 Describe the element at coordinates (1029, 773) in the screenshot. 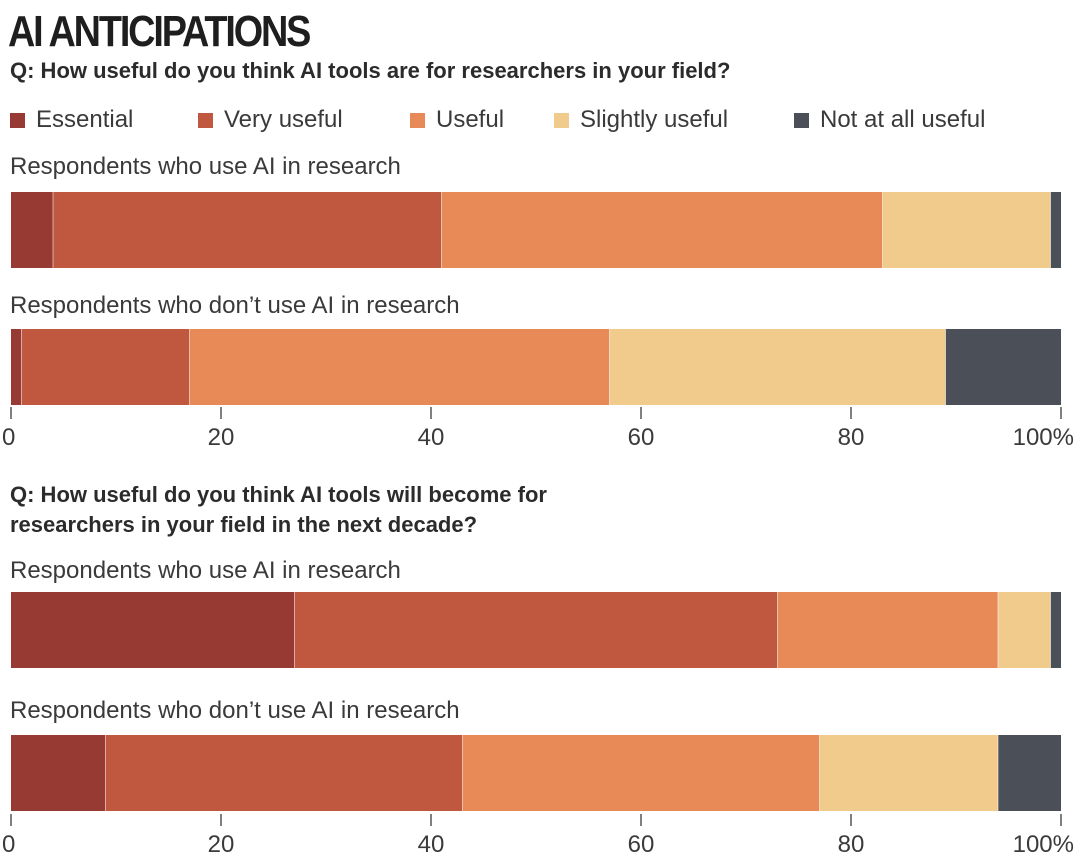

I see `bar-q2-row2-not-at-all-useful` at that location.